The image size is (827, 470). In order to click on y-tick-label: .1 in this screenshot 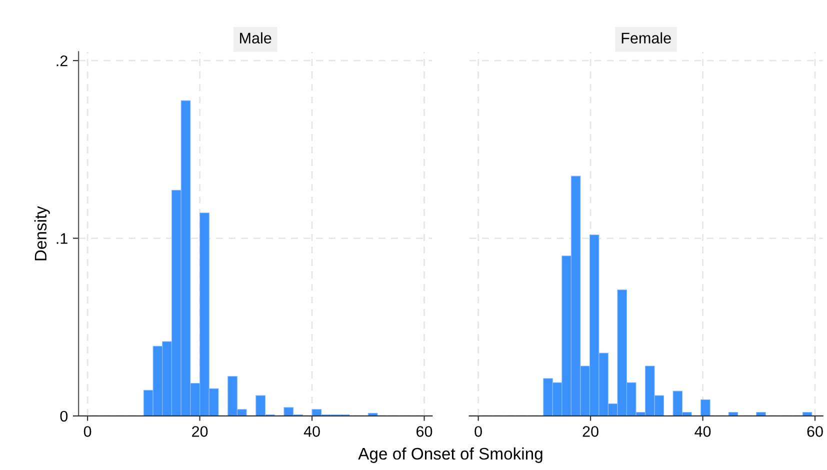, I will do `click(62, 238)`.